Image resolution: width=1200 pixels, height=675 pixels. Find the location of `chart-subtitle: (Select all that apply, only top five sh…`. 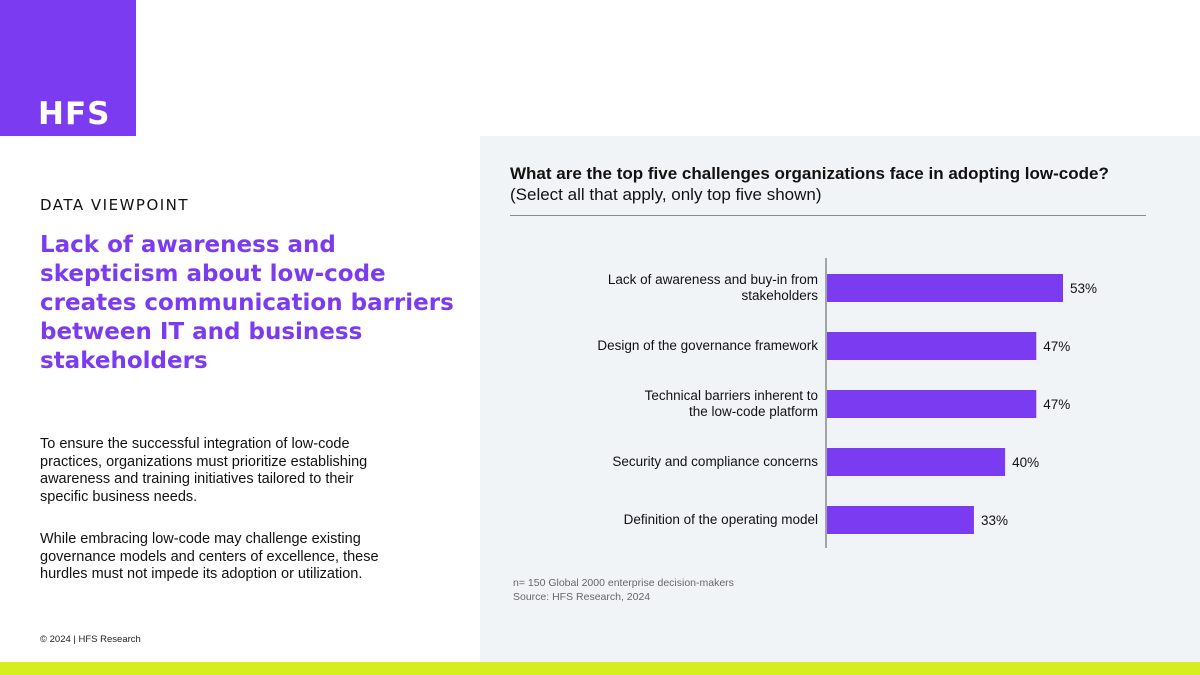

chart-subtitle: (Select all that apply, only top five sh… is located at coordinates (666, 194).